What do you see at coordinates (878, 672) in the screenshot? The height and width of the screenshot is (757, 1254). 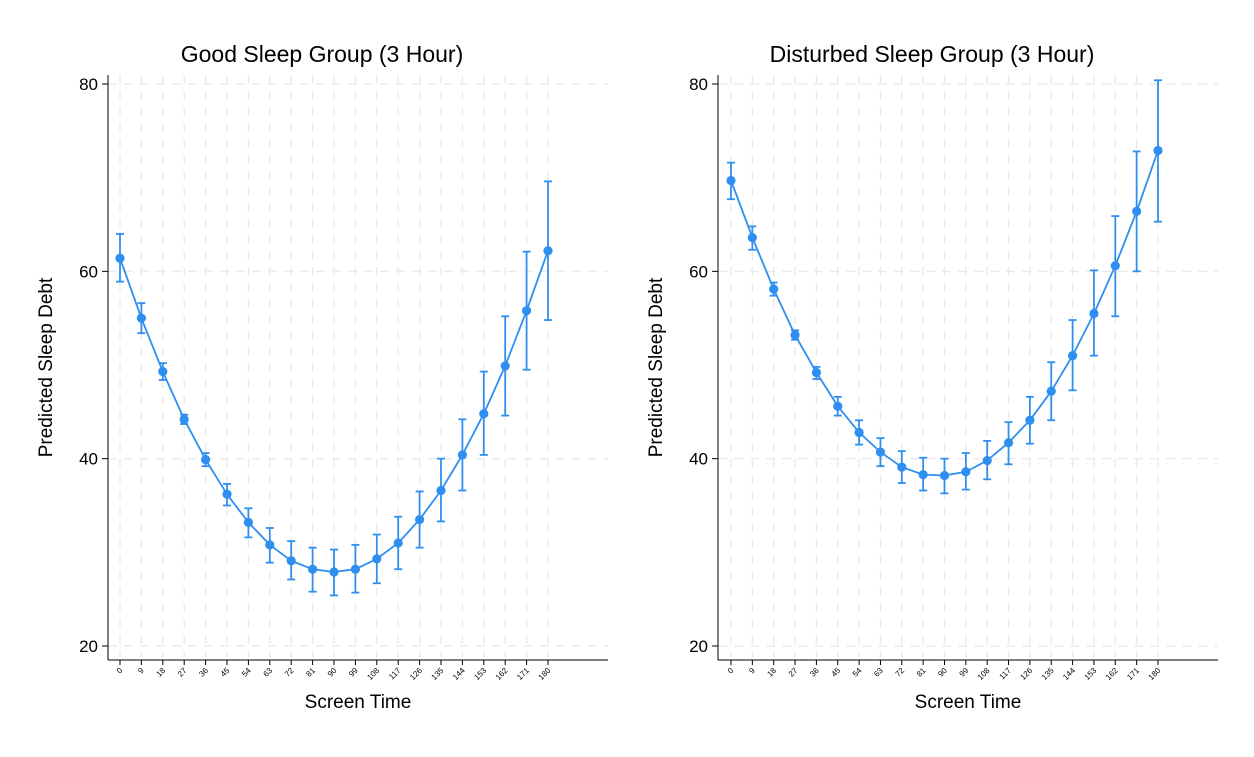 I see `x-tick-label: 63` at bounding box center [878, 672].